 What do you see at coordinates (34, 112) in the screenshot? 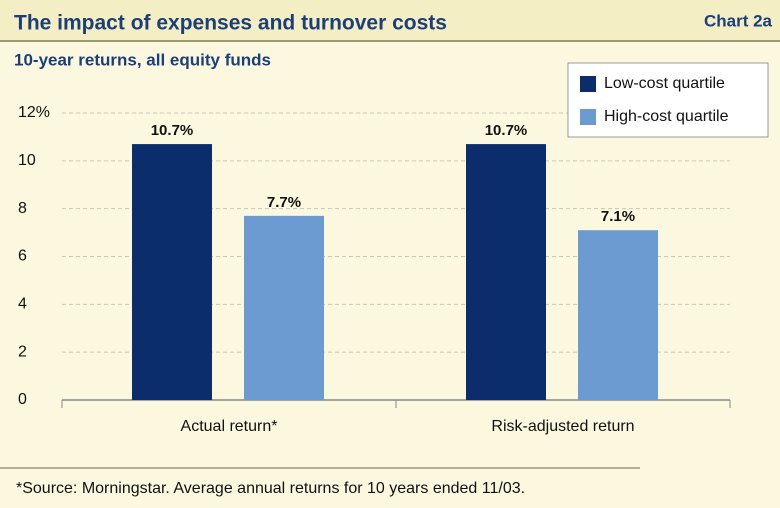
I see `y-tick-label: 12%` at bounding box center [34, 112].